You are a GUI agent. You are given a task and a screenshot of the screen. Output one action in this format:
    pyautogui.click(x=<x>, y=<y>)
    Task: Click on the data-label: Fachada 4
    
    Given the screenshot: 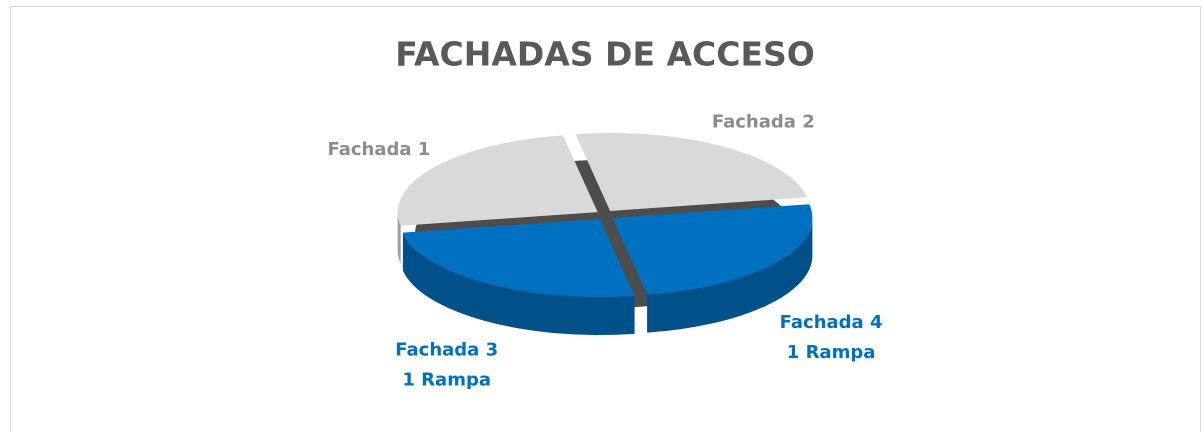 What is the action you would take?
    pyautogui.click(x=831, y=322)
    